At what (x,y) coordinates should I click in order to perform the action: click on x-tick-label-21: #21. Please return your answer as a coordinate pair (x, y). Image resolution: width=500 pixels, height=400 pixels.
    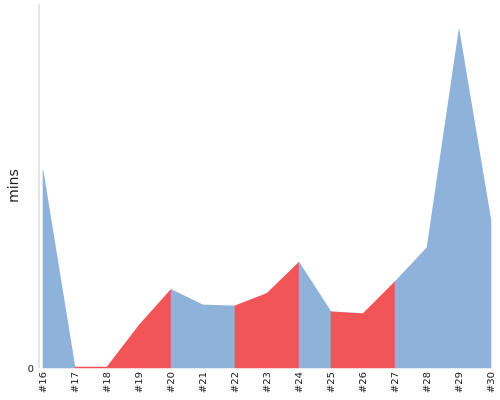
    Looking at the image, I should click on (203, 382).